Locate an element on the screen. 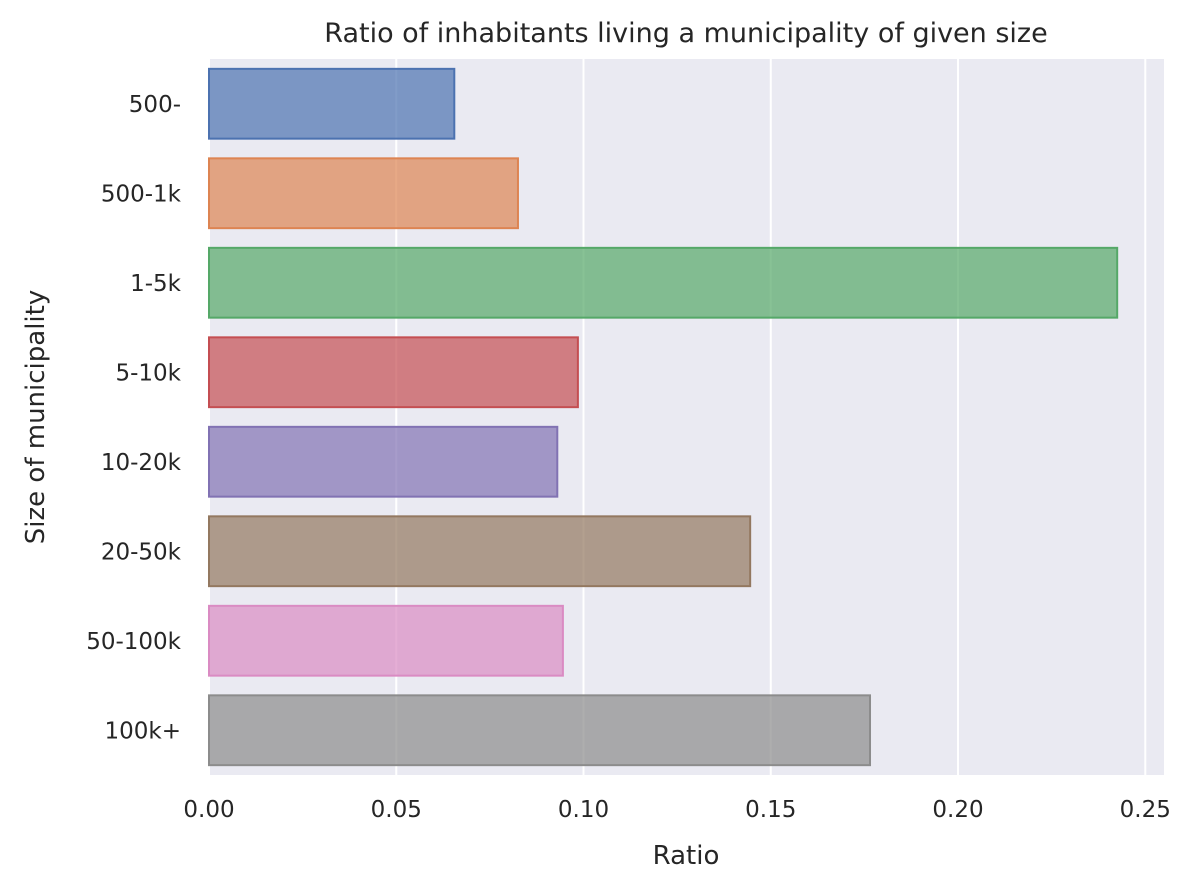 This screenshot has height=890, width=1197. bar-10-20k is located at coordinates (383, 461).